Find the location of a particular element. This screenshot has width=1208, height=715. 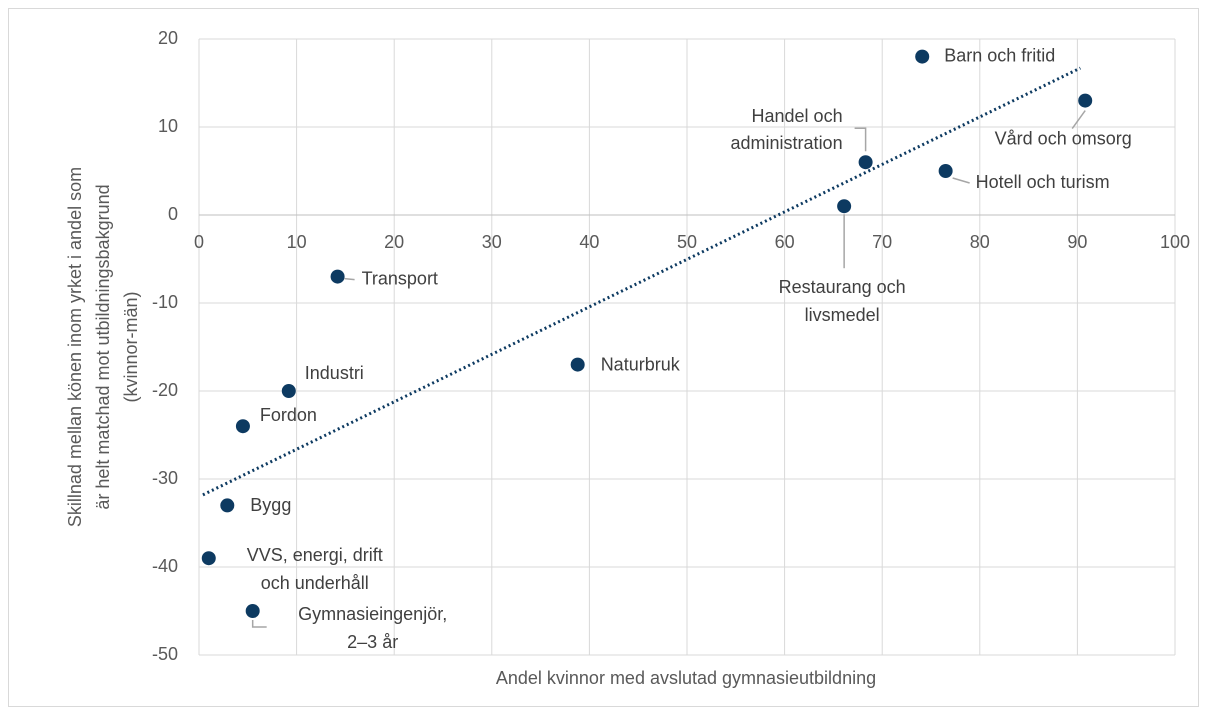

y-tick-label: 10 is located at coordinates (168, 126).